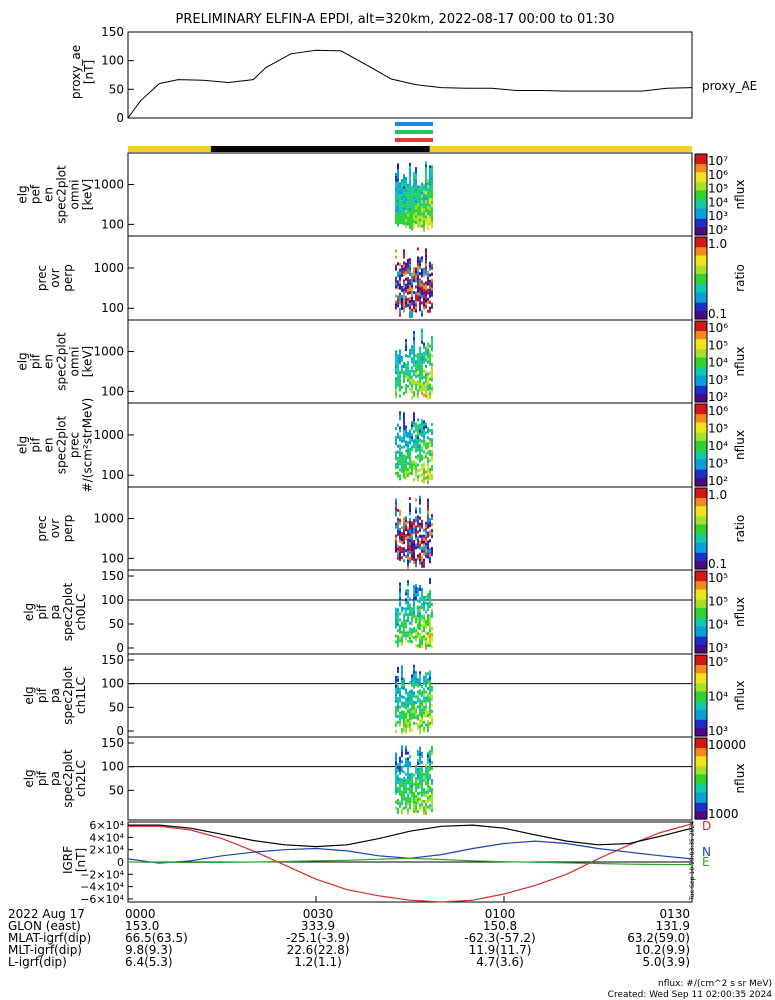  I want to click on ch1-colorbar-step, so click(701, 697).